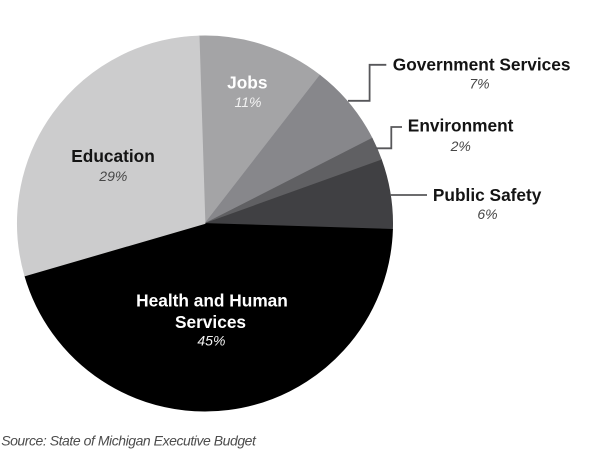 This screenshot has height=450, width=600. I want to click on svg-text: Jobs, so click(247, 82).